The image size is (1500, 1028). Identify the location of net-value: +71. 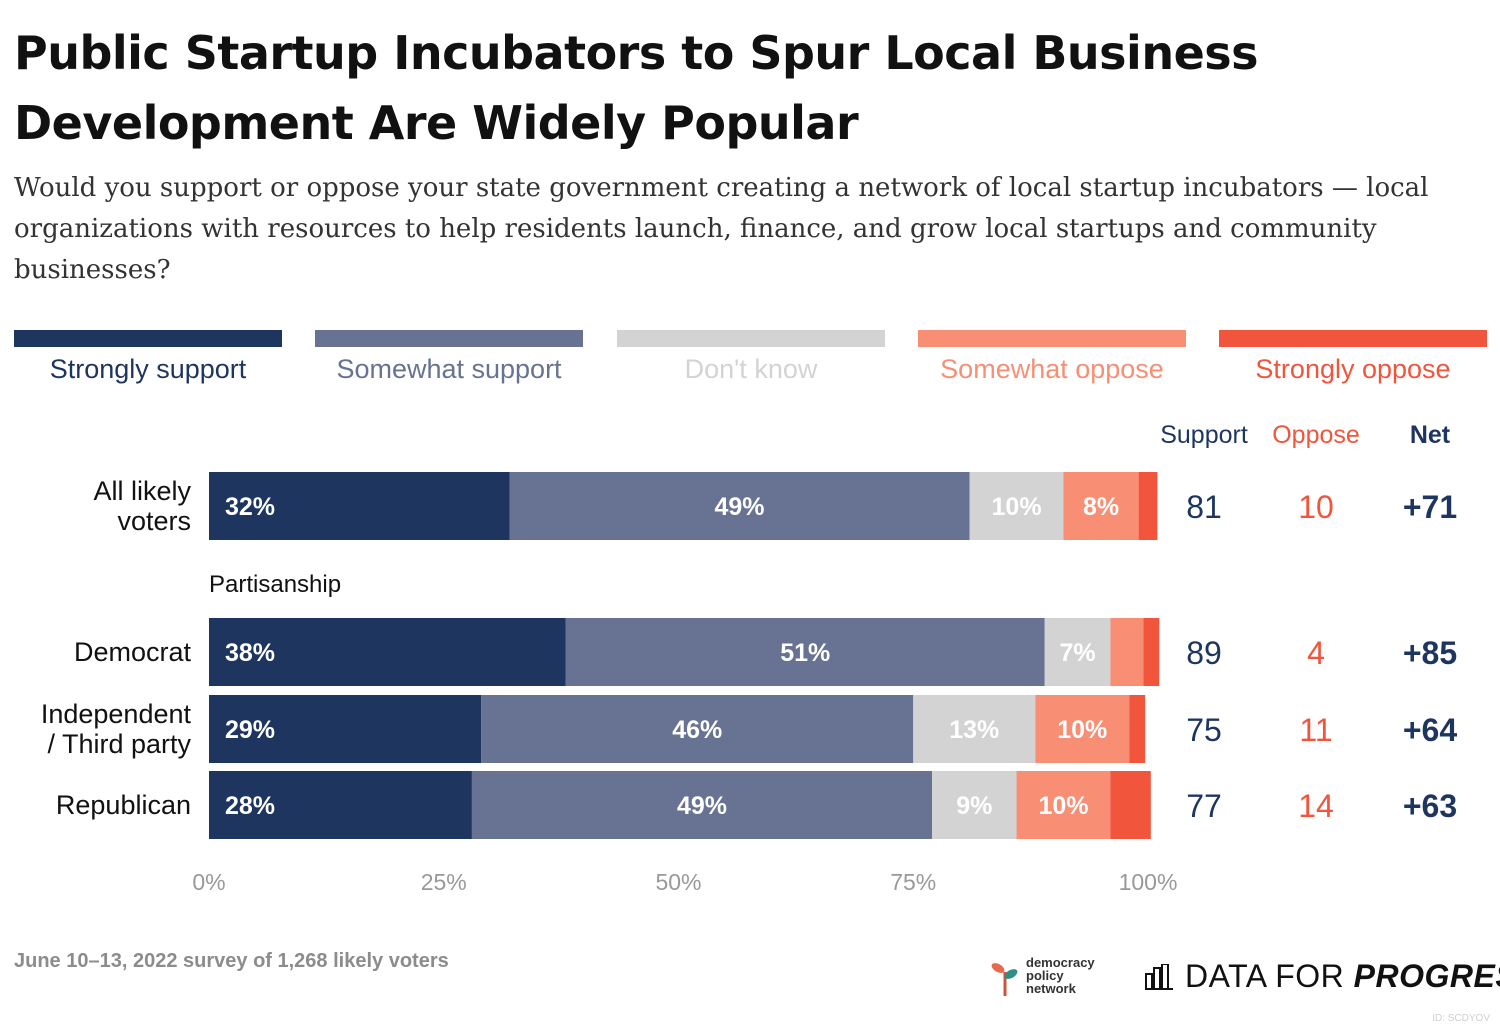
(1430, 507).